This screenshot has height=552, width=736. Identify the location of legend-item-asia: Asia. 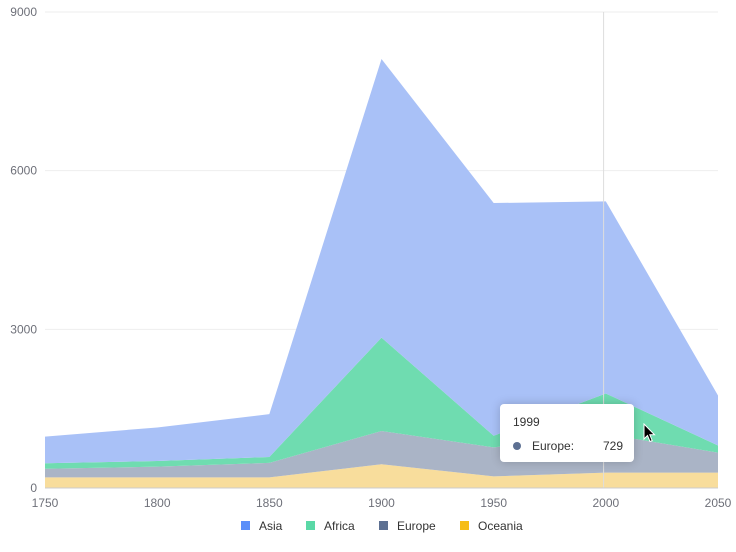
(262, 526).